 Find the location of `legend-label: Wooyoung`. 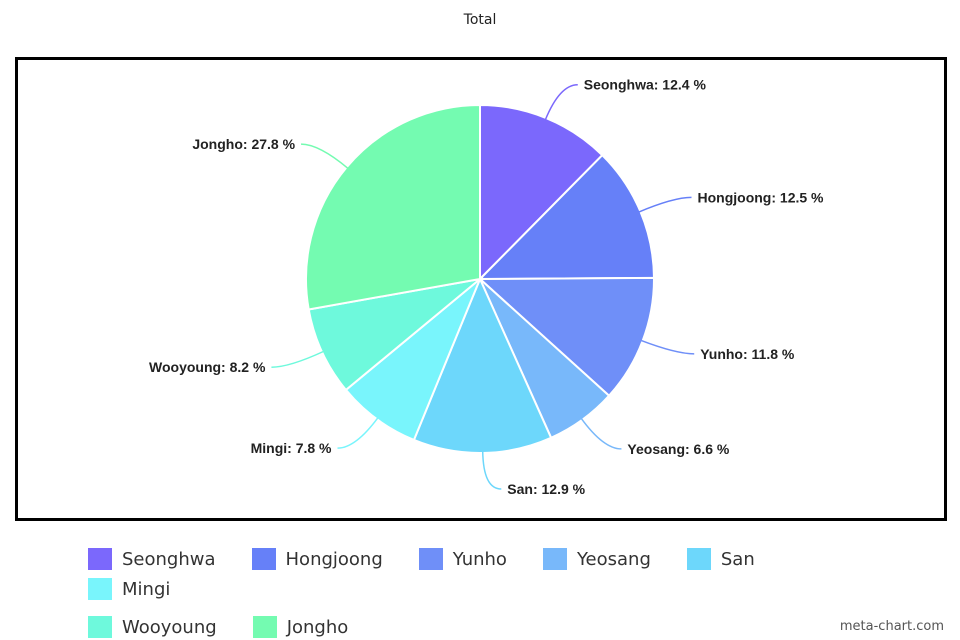

legend-label: Wooyoung is located at coordinates (169, 627).